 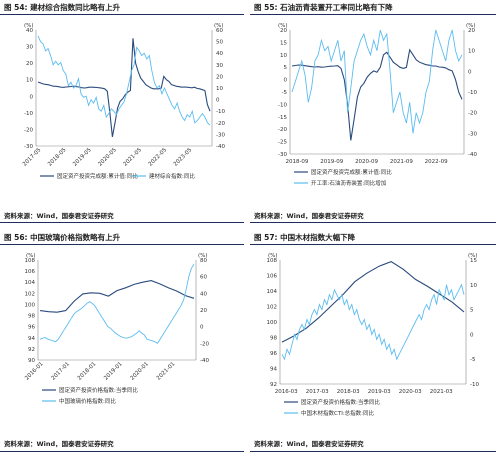 I want to click on right-tick-label: 30, so click(x=219, y=66).